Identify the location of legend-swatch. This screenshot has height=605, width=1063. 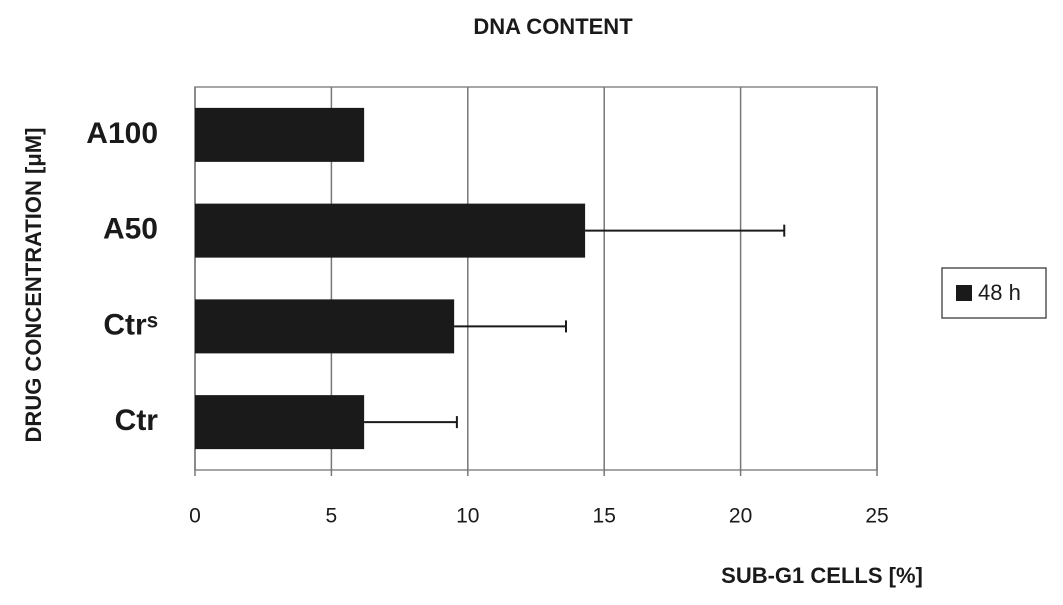
(964, 293).